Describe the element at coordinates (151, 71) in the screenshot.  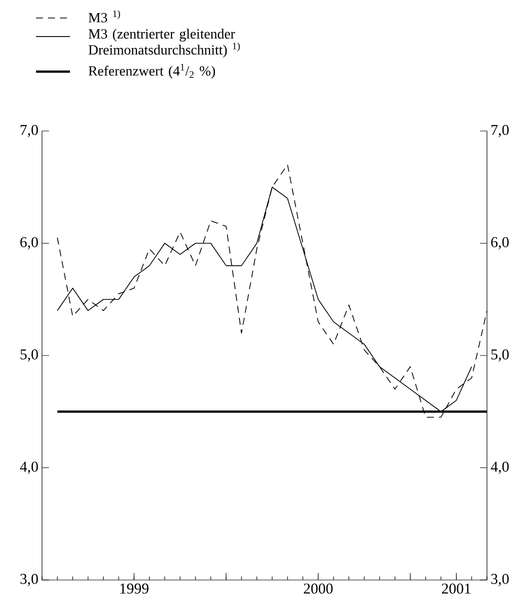
I see `legend-label: Referenzwert (4$^{1}$/$_{2}$ %)` at that location.